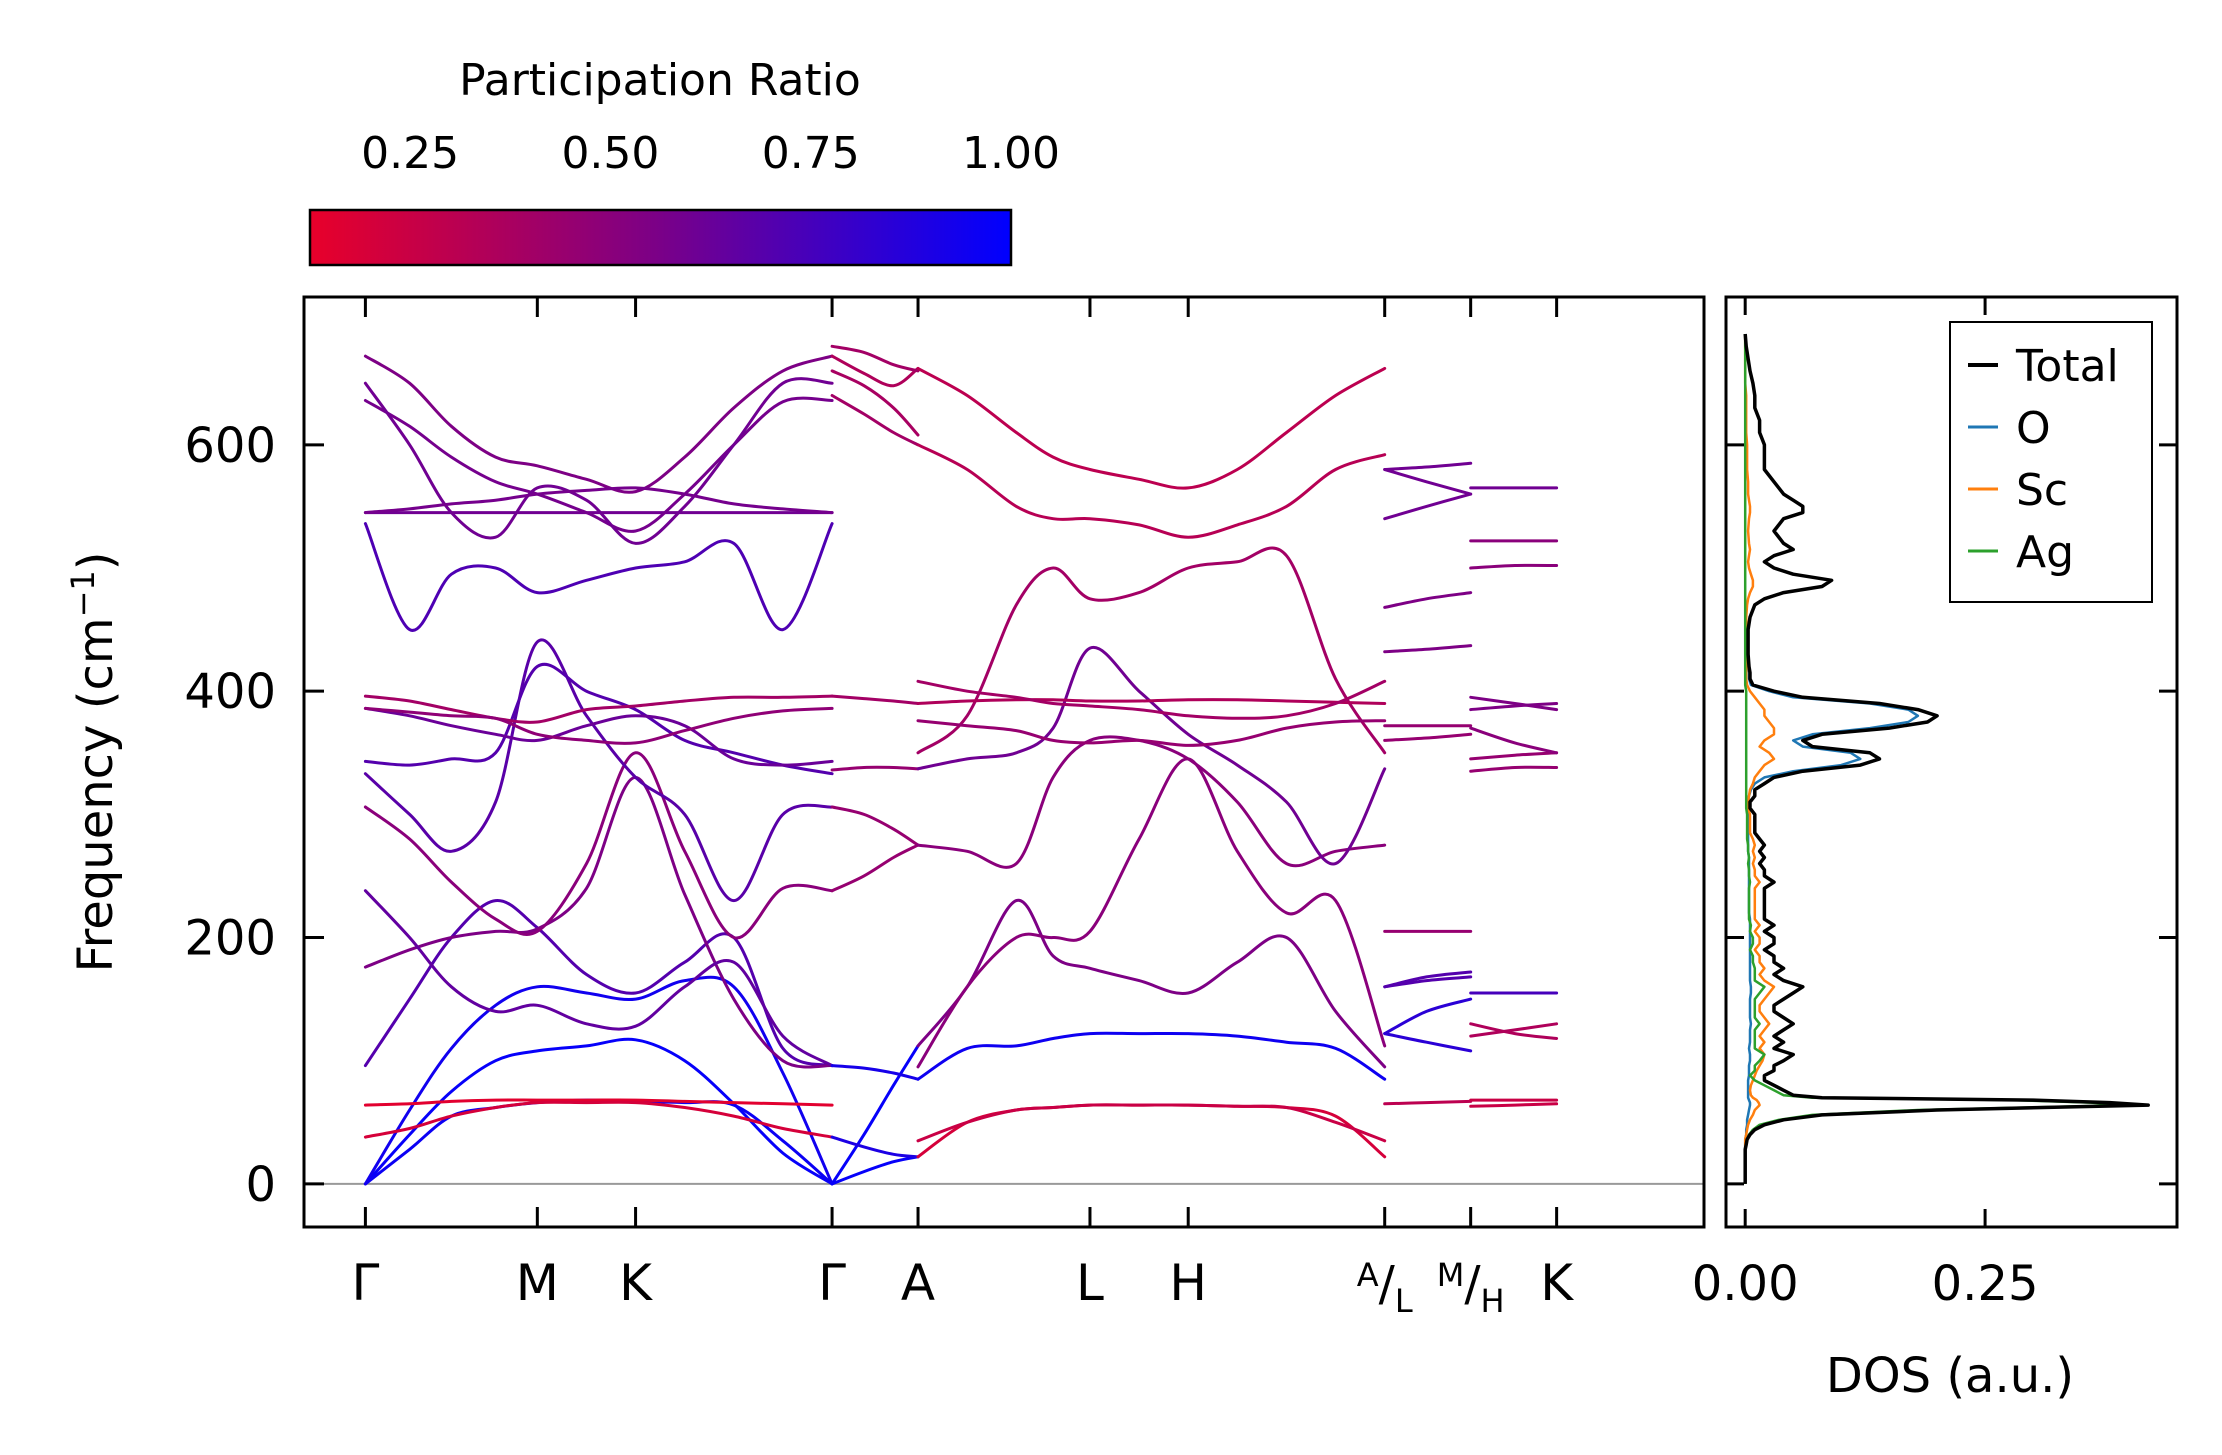  I want to click on colorbar-ticks: 0.25 0.50 0.75 1.00, so click(710, 196).